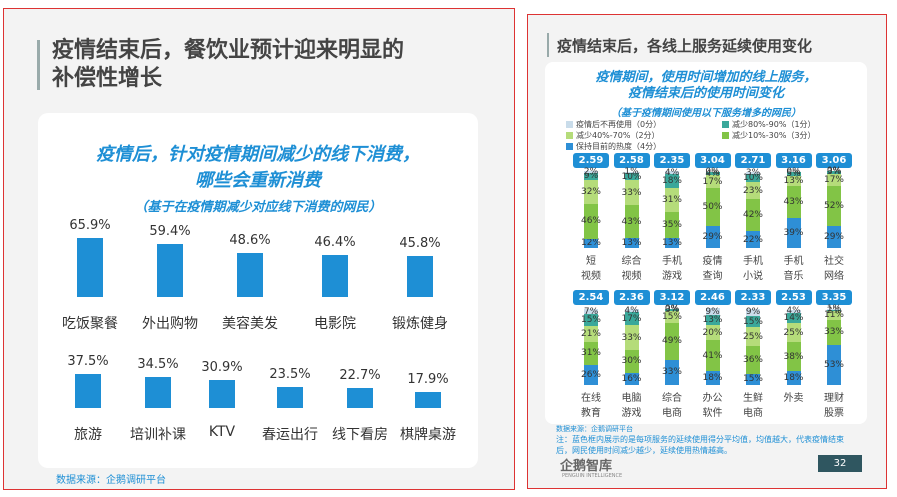 This screenshot has height=497, width=897. Describe the element at coordinates (712, 236) in the screenshot. I see `segment-label: 29%` at that location.